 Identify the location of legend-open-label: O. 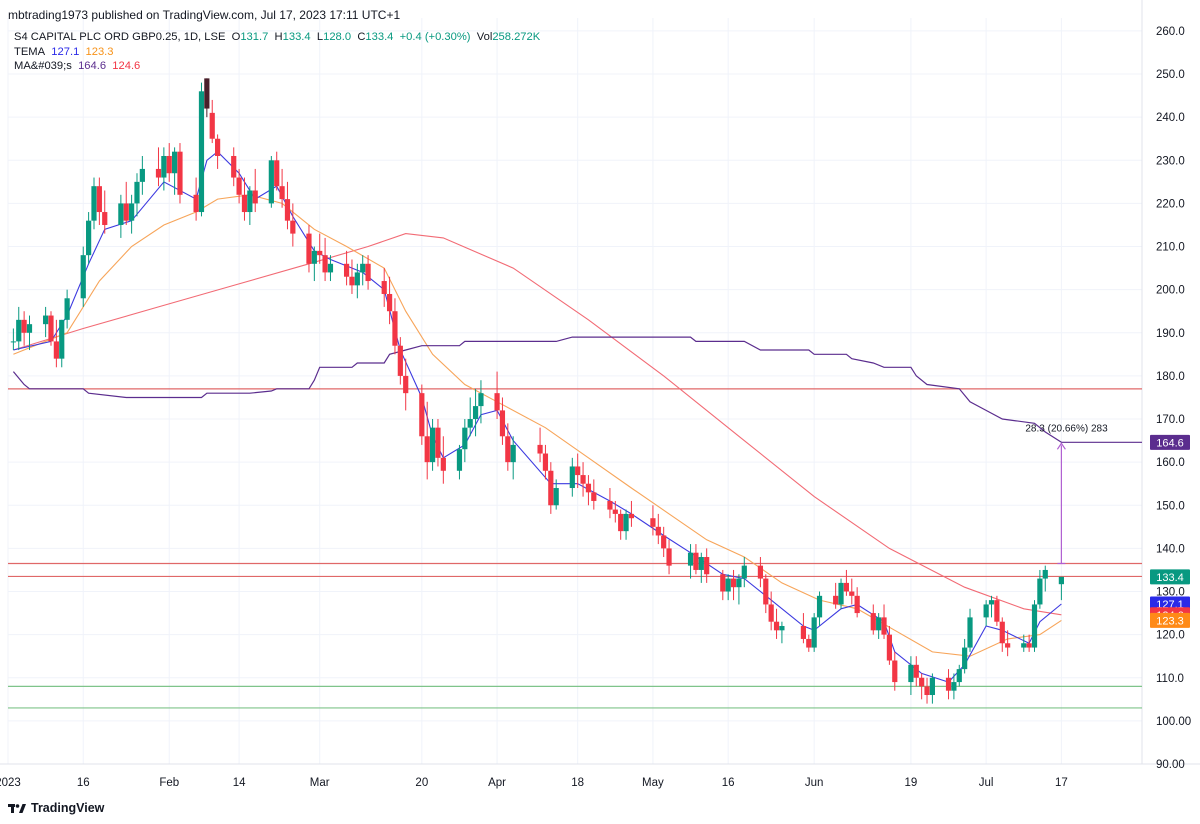
(236, 37).